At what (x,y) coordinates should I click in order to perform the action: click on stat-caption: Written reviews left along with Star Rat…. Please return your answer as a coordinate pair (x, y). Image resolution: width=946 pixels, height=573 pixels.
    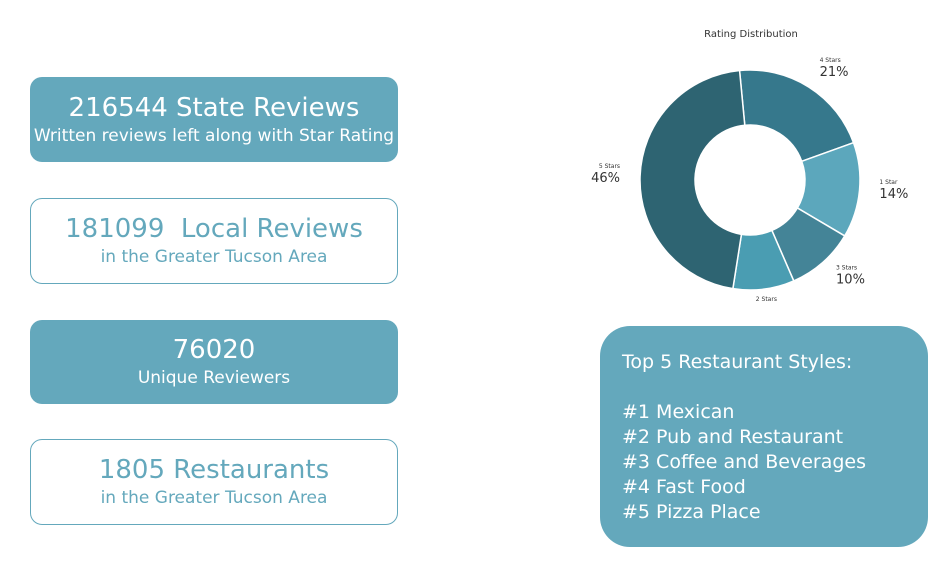
    Looking at the image, I should click on (214, 135).